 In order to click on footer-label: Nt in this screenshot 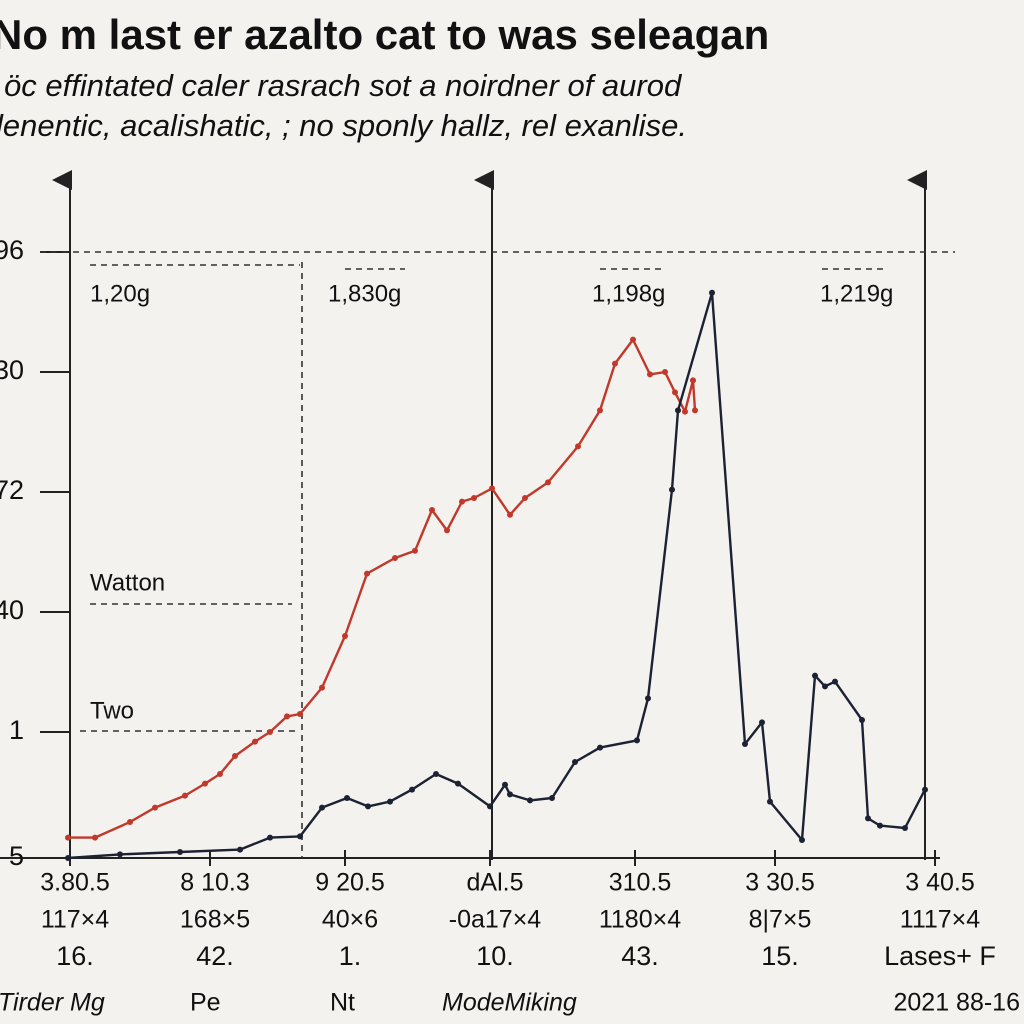, I will do `click(342, 1003)`.